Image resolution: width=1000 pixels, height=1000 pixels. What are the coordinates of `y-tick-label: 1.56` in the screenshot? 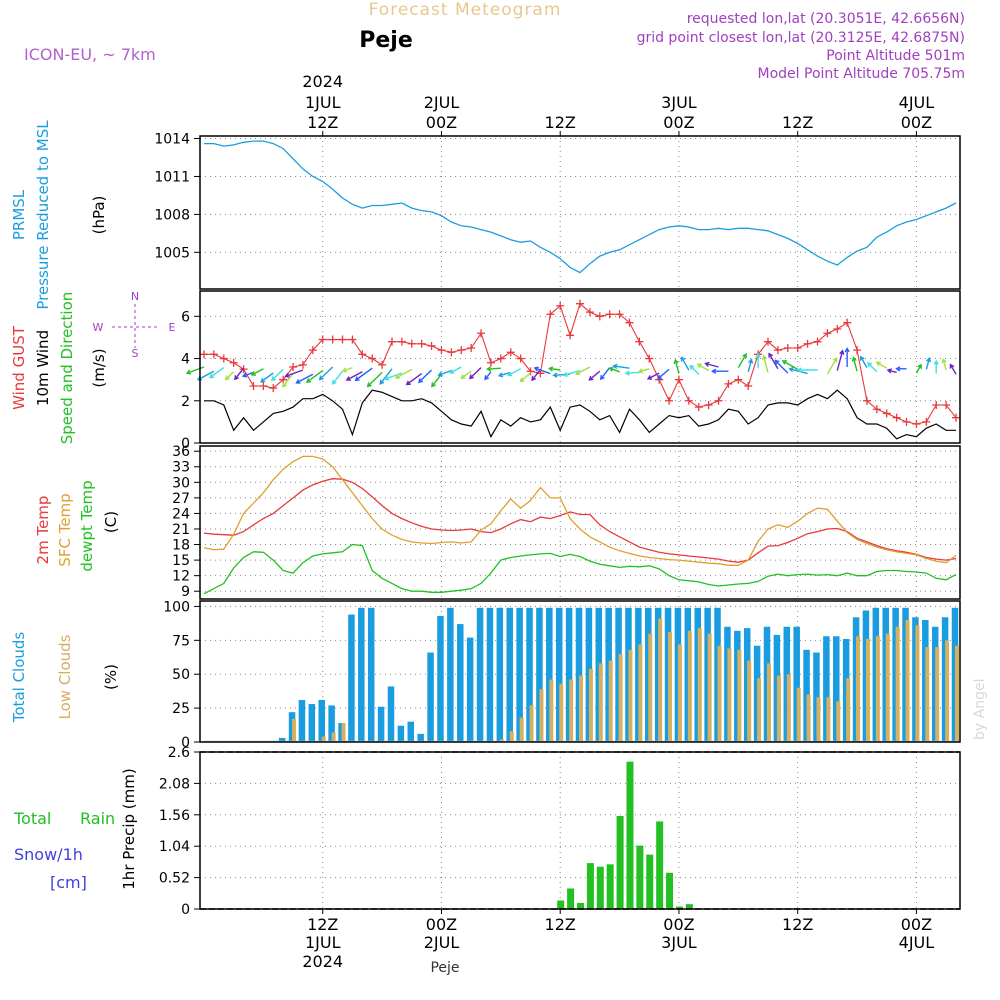 It's located at (174, 816).